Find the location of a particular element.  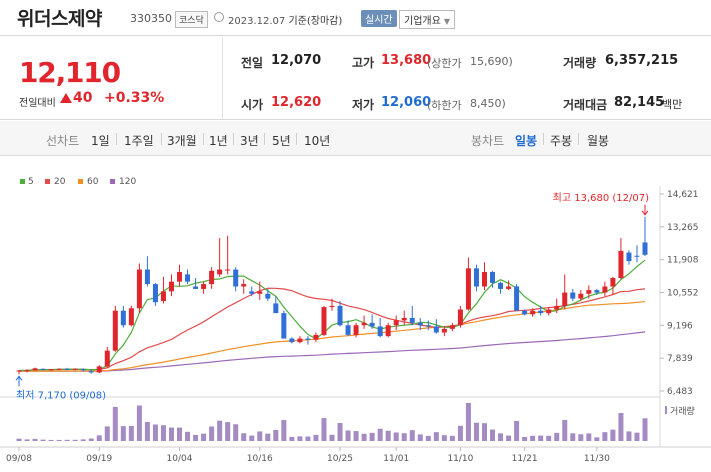

tab-10y: 10년 is located at coordinates (317, 141).